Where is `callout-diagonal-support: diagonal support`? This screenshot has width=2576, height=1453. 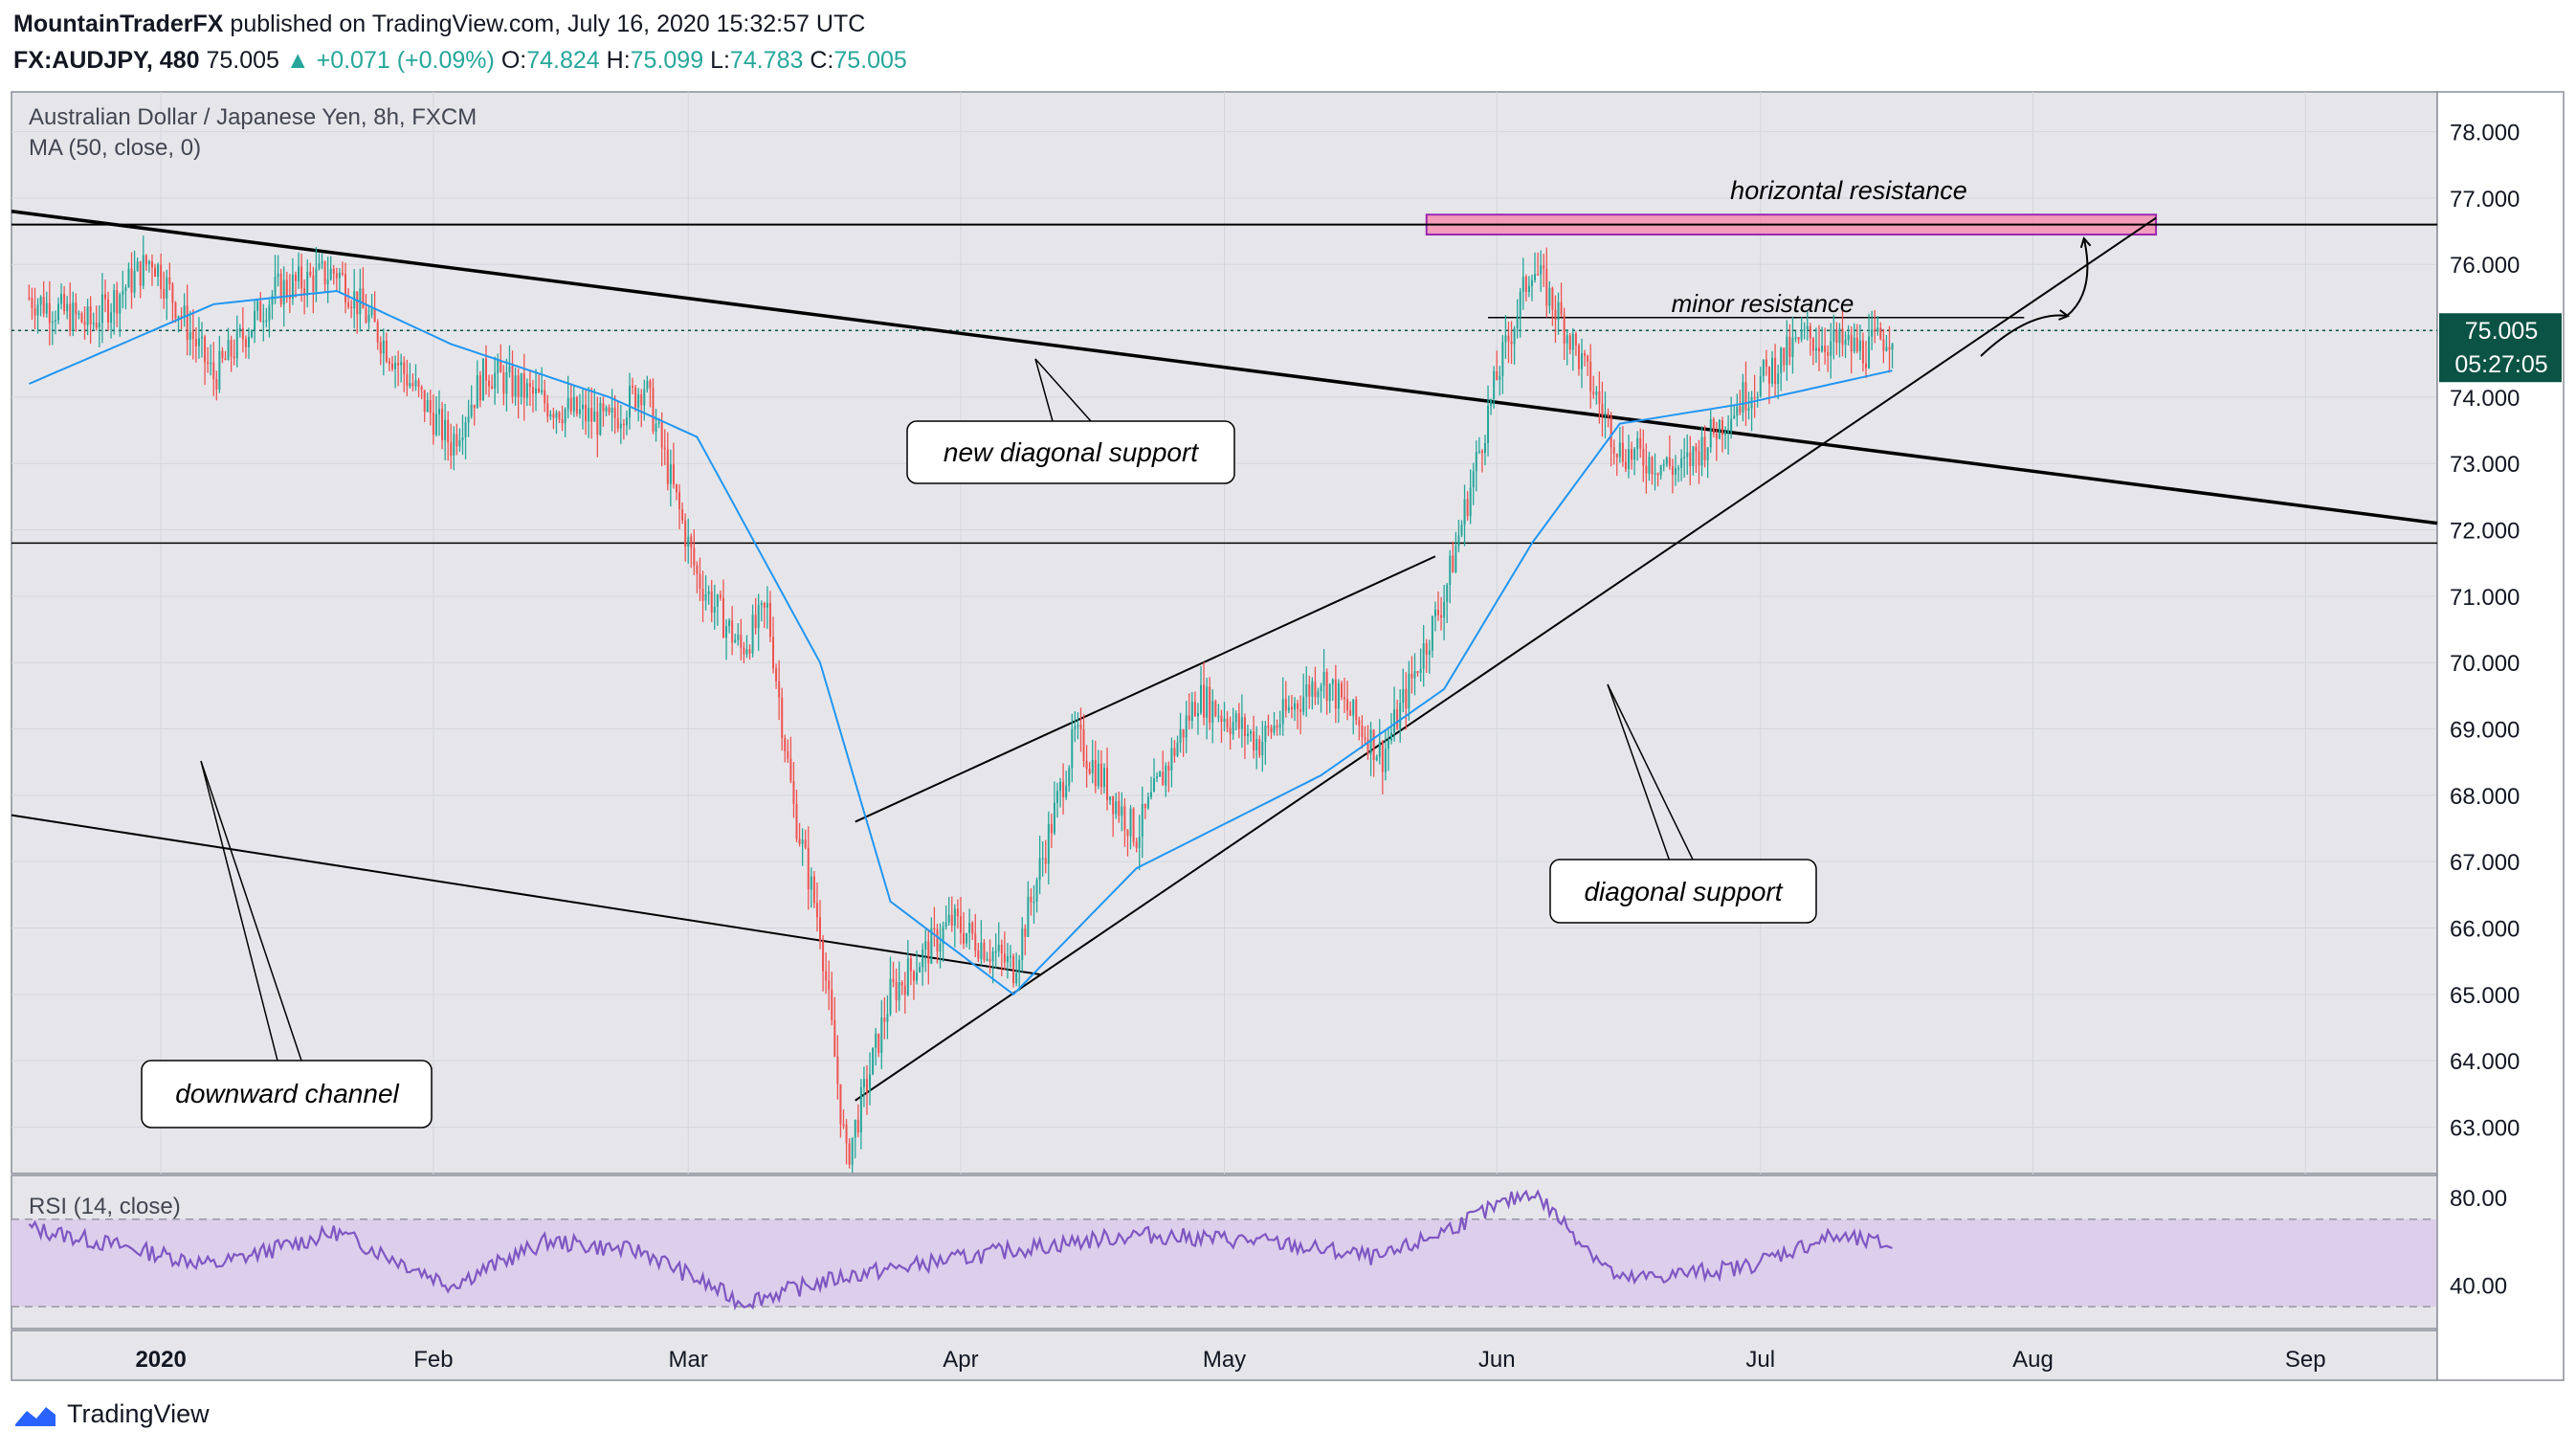
callout-diagonal-support: diagonal support is located at coordinates (1683, 803).